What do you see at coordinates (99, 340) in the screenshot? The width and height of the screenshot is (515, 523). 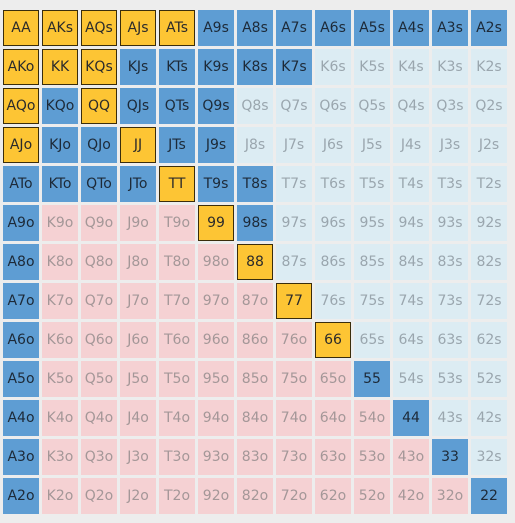 I see `hand-cell-q6o: Q6o` at bounding box center [99, 340].